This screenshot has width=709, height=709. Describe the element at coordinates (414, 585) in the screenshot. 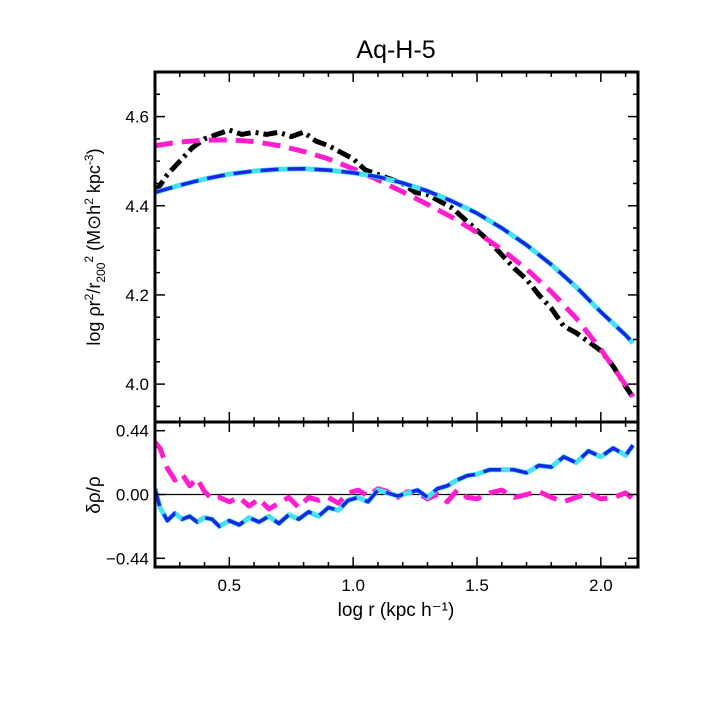

I see `x-tick-labels: 0.5 1.0 1.5 2.0` at that location.